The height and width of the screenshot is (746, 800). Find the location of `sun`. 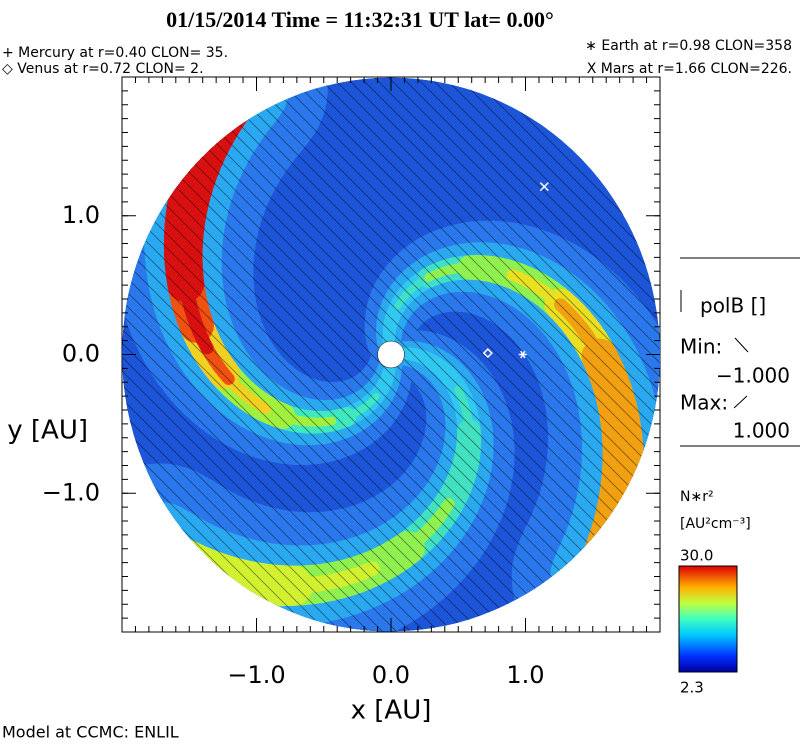

sun is located at coordinates (391, 354).